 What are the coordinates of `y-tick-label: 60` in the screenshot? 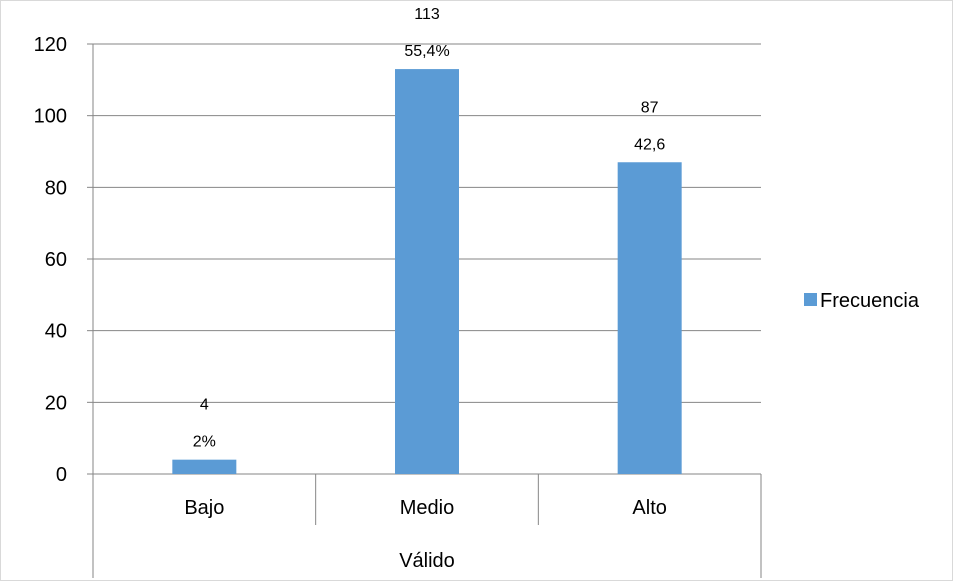 It's located at (56, 260).